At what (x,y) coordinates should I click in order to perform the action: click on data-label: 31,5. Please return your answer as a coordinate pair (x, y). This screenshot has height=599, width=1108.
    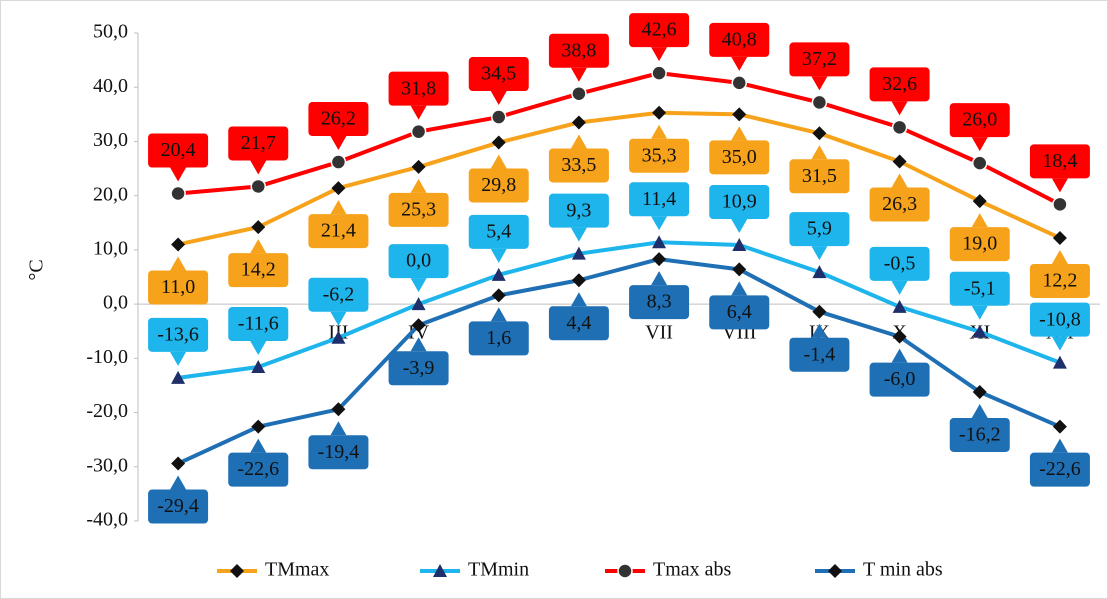
    Looking at the image, I should click on (819, 176).